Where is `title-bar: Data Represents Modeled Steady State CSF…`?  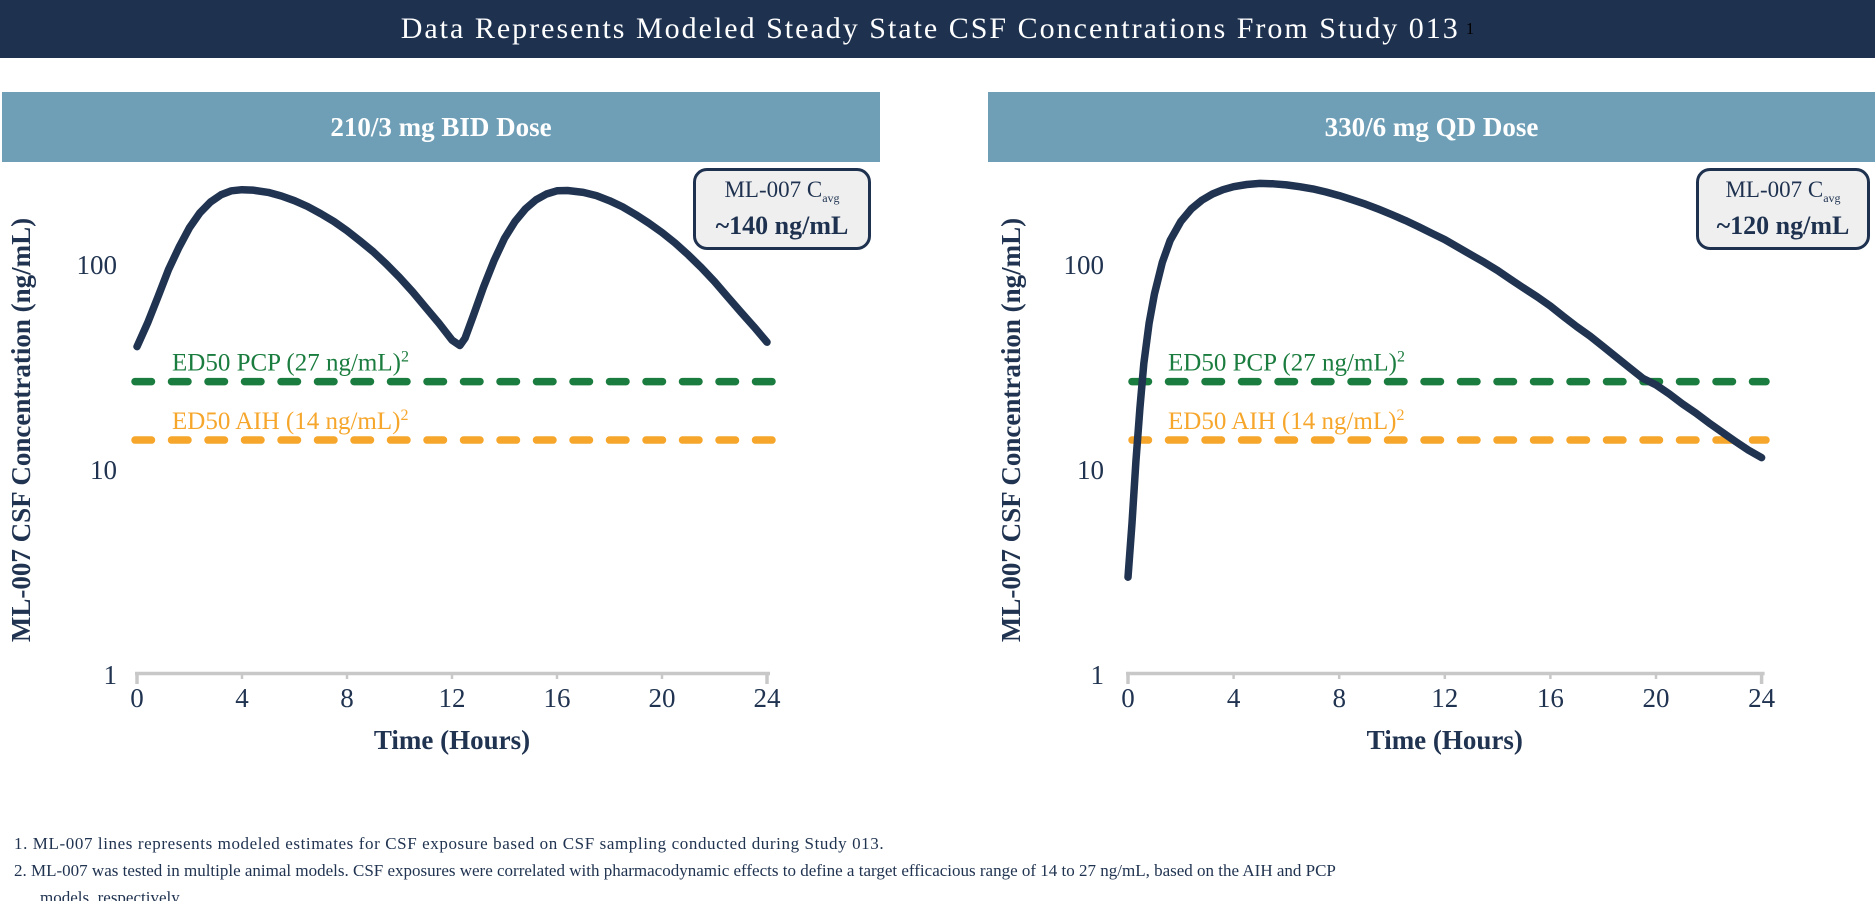
title-bar: Data Represents Modeled Steady State CSF… is located at coordinates (937, 29).